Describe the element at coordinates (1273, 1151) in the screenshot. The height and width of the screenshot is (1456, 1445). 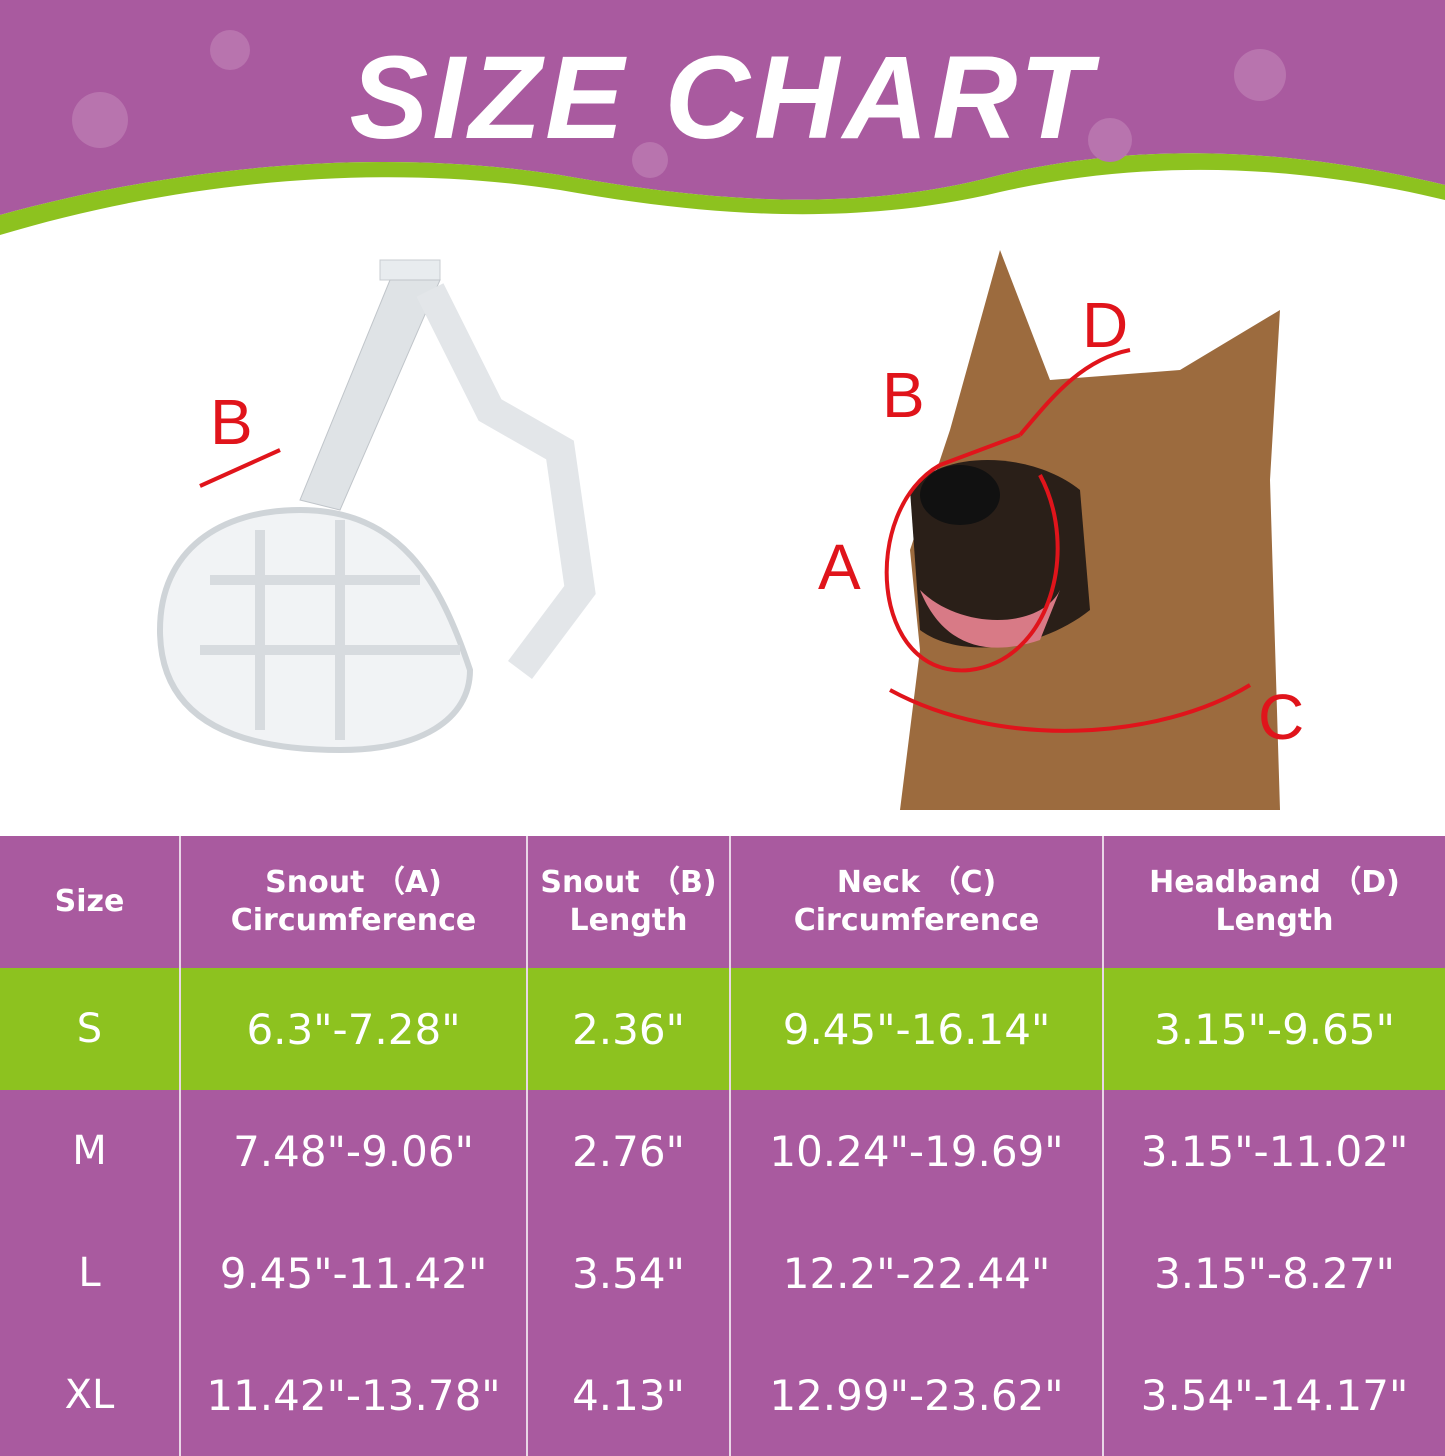
I see `headband-length-cell: 3.15"-11.02"` at that location.